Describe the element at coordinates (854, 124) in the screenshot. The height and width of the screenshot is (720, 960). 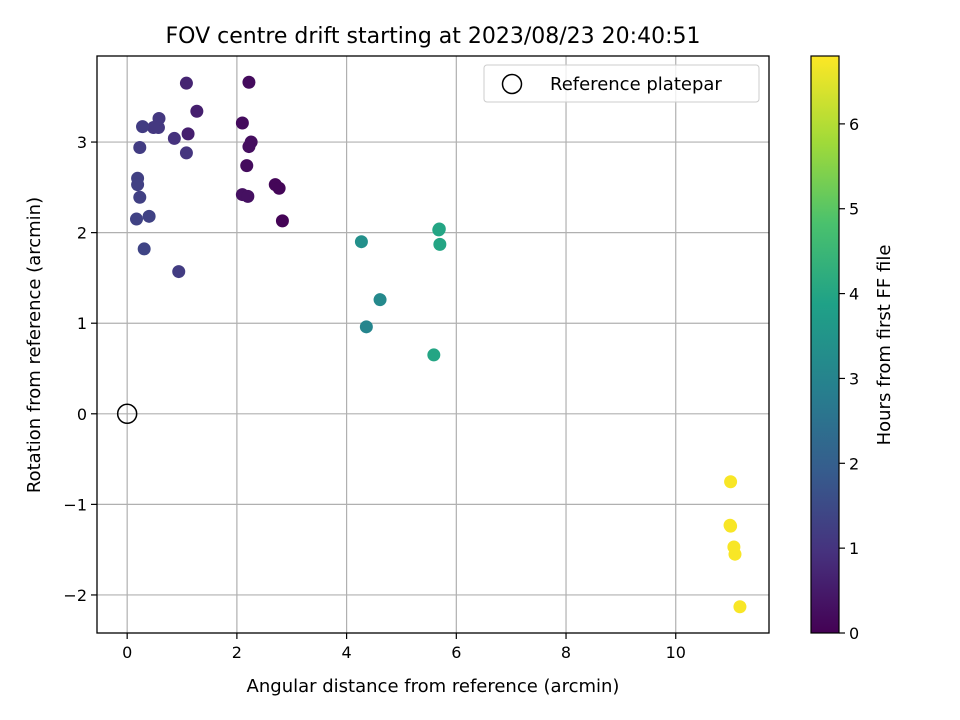
I see `colorbar-tick-label: 6` at that location.